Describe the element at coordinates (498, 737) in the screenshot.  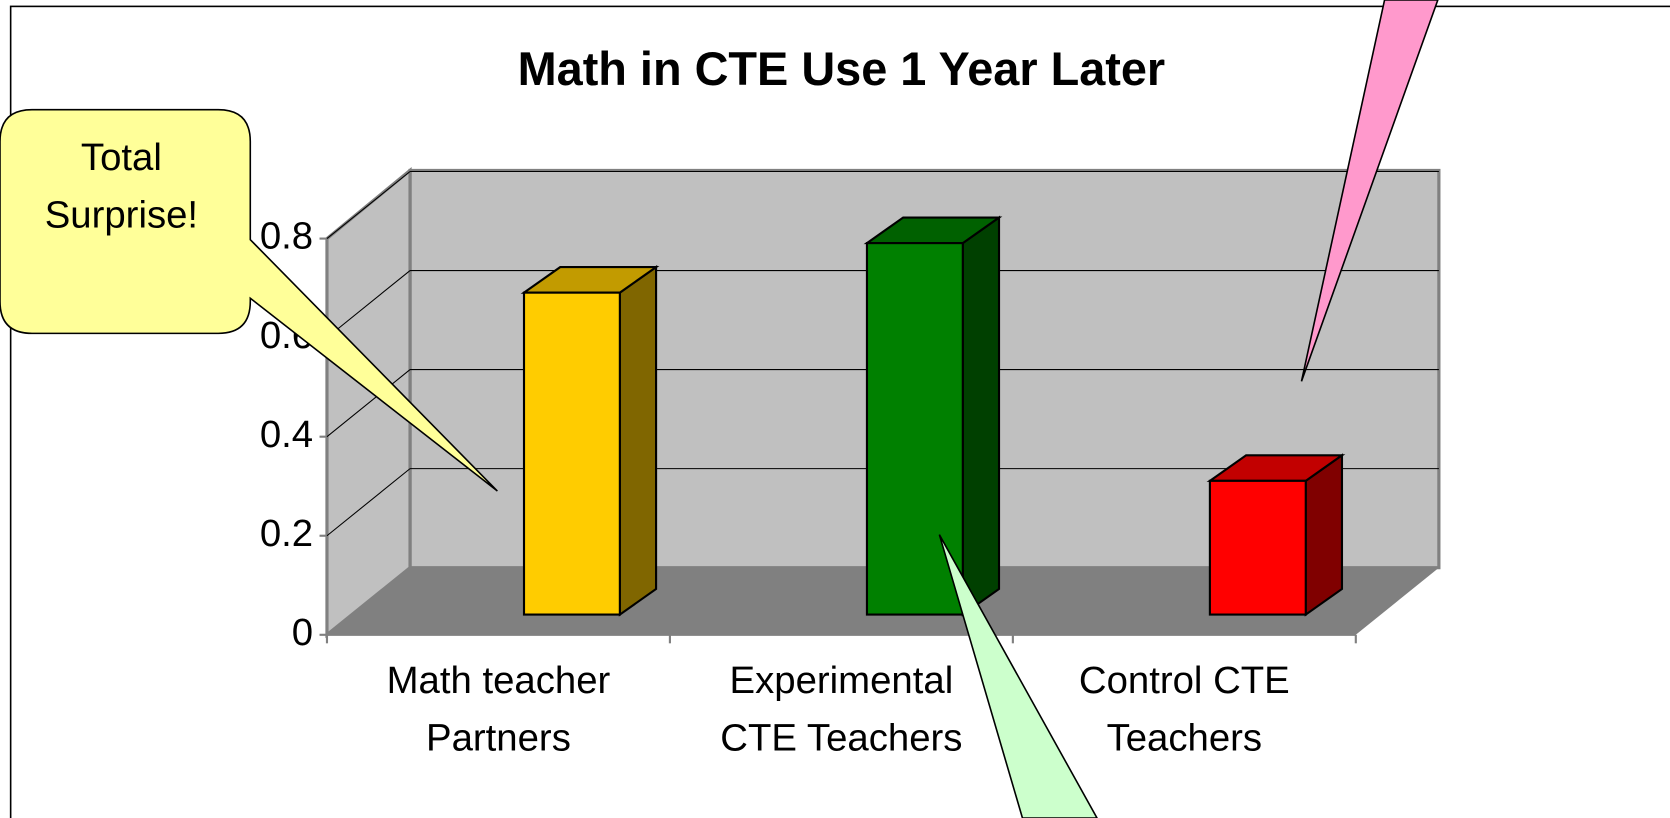
I see `x-tick-label: Partners` at that location.